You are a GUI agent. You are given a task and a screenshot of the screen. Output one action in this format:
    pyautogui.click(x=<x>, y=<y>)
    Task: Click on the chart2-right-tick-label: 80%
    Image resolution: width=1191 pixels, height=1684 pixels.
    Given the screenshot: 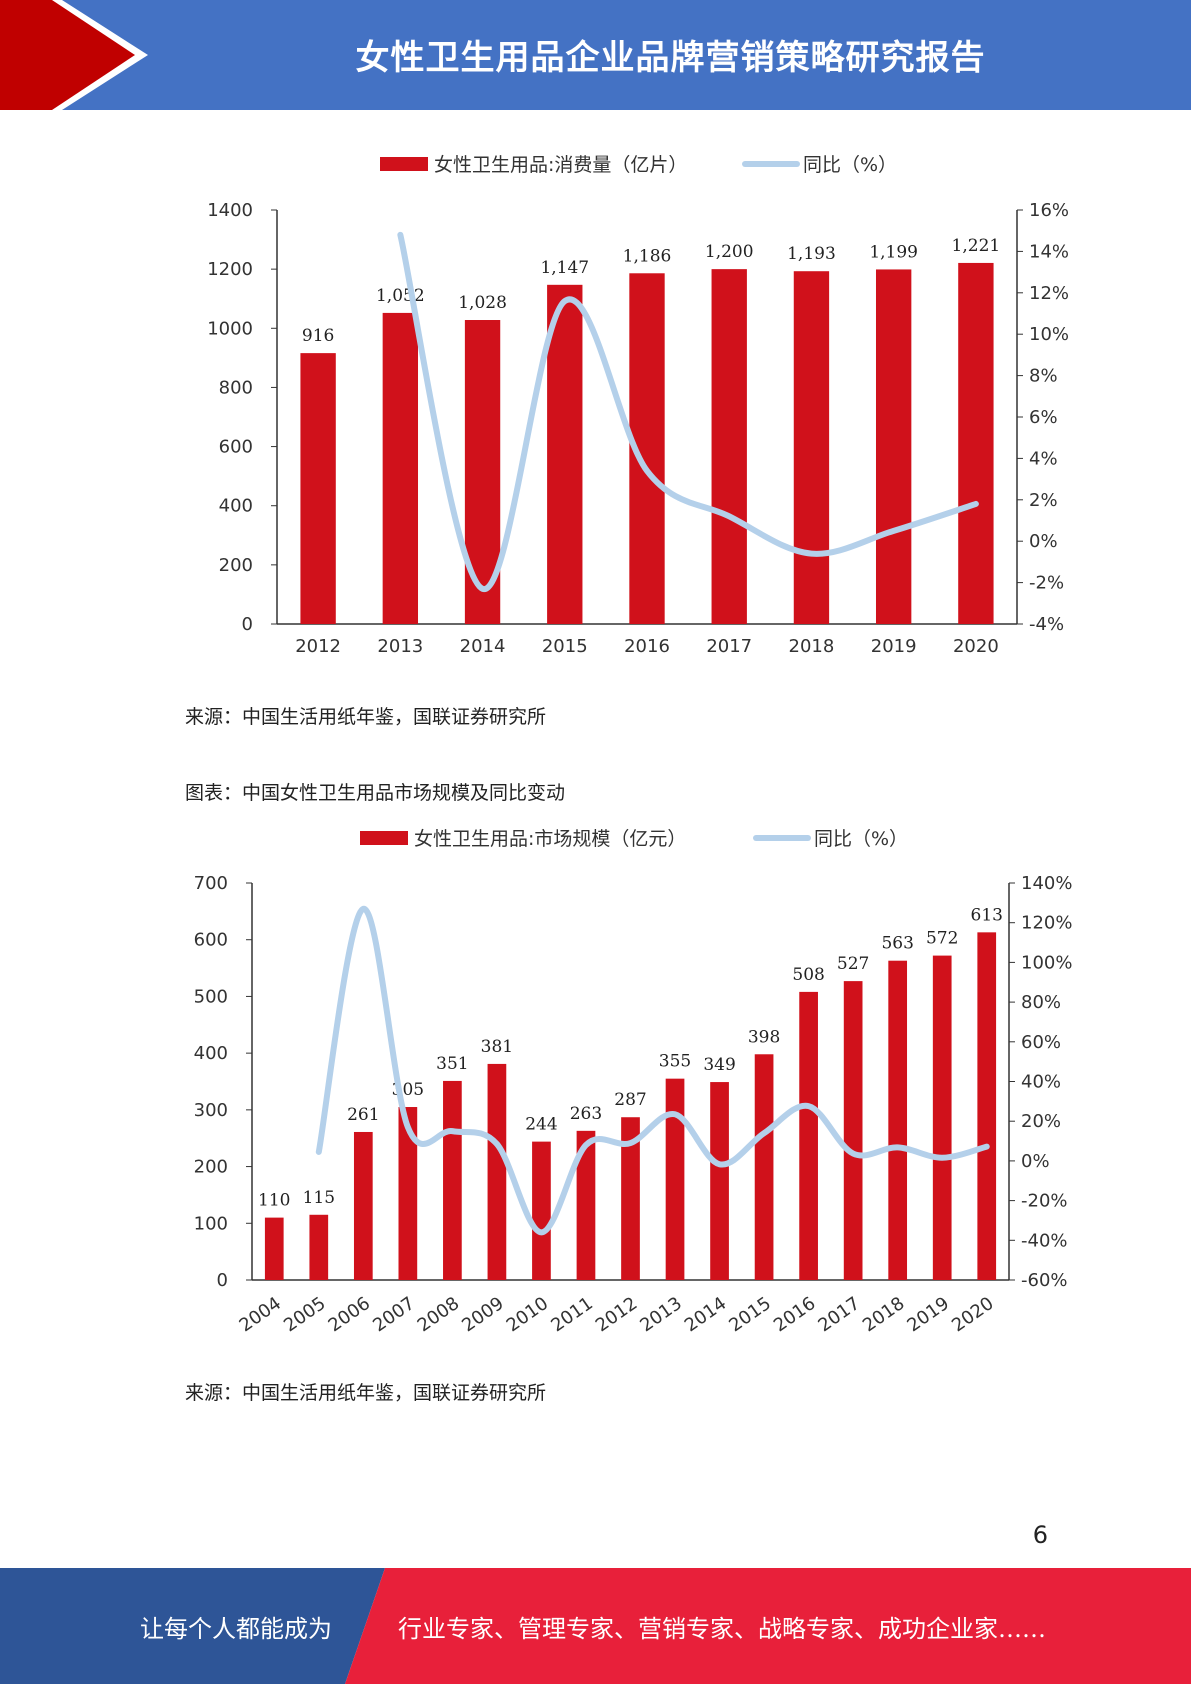 What is the action you would take?
    pyautogui.click(x=1041, y=1002)
    